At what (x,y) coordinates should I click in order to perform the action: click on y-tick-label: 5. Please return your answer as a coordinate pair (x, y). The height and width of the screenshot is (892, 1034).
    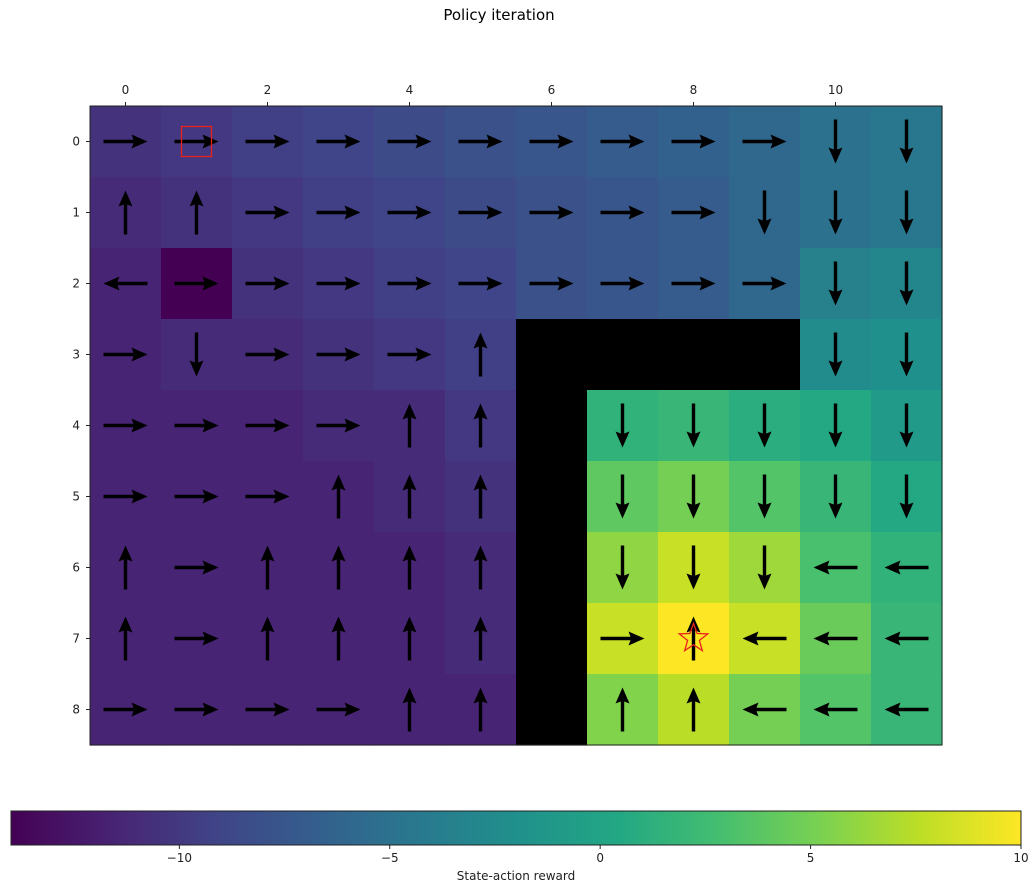
    Looking at the image, I should click on (76, 497).